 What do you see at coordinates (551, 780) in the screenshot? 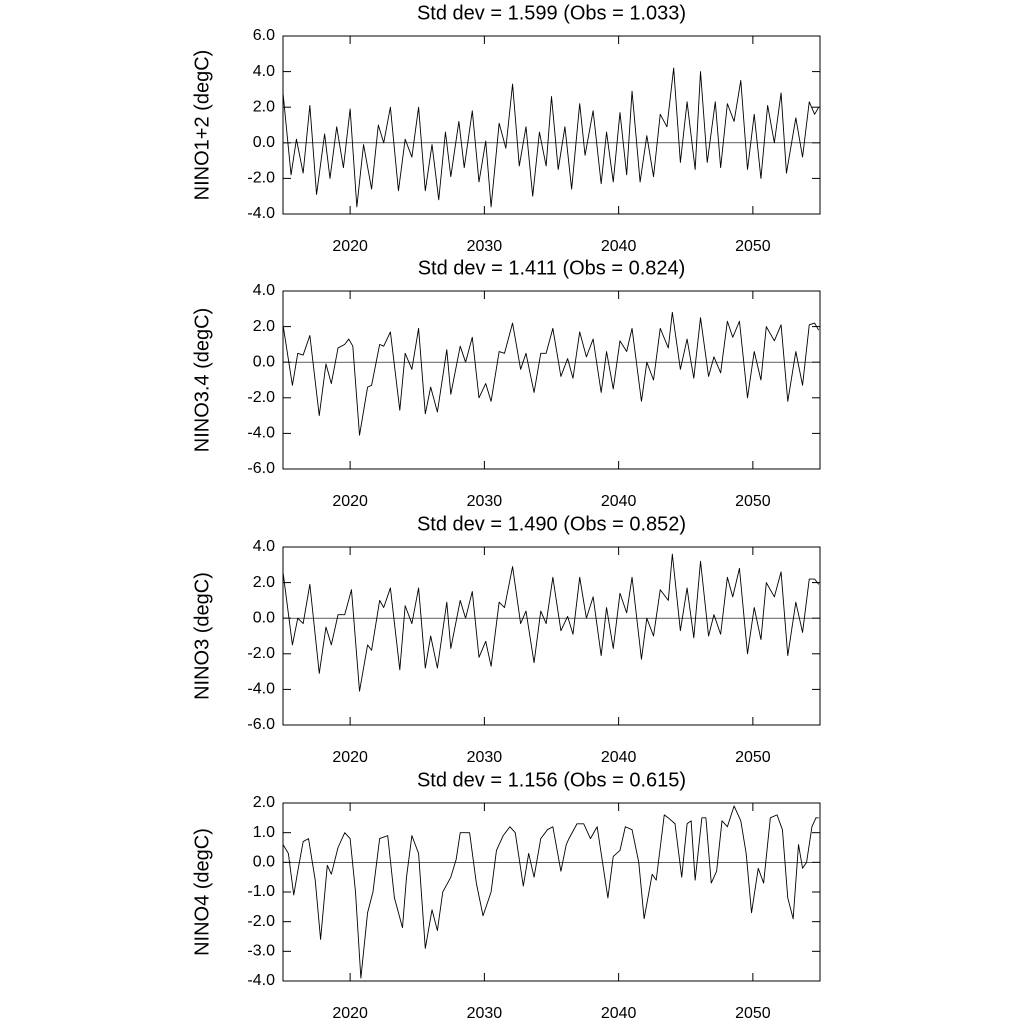
I see `panel-title: Std dev = 1.156 (Obs = 0.615)` at bounding box center [551, 780].